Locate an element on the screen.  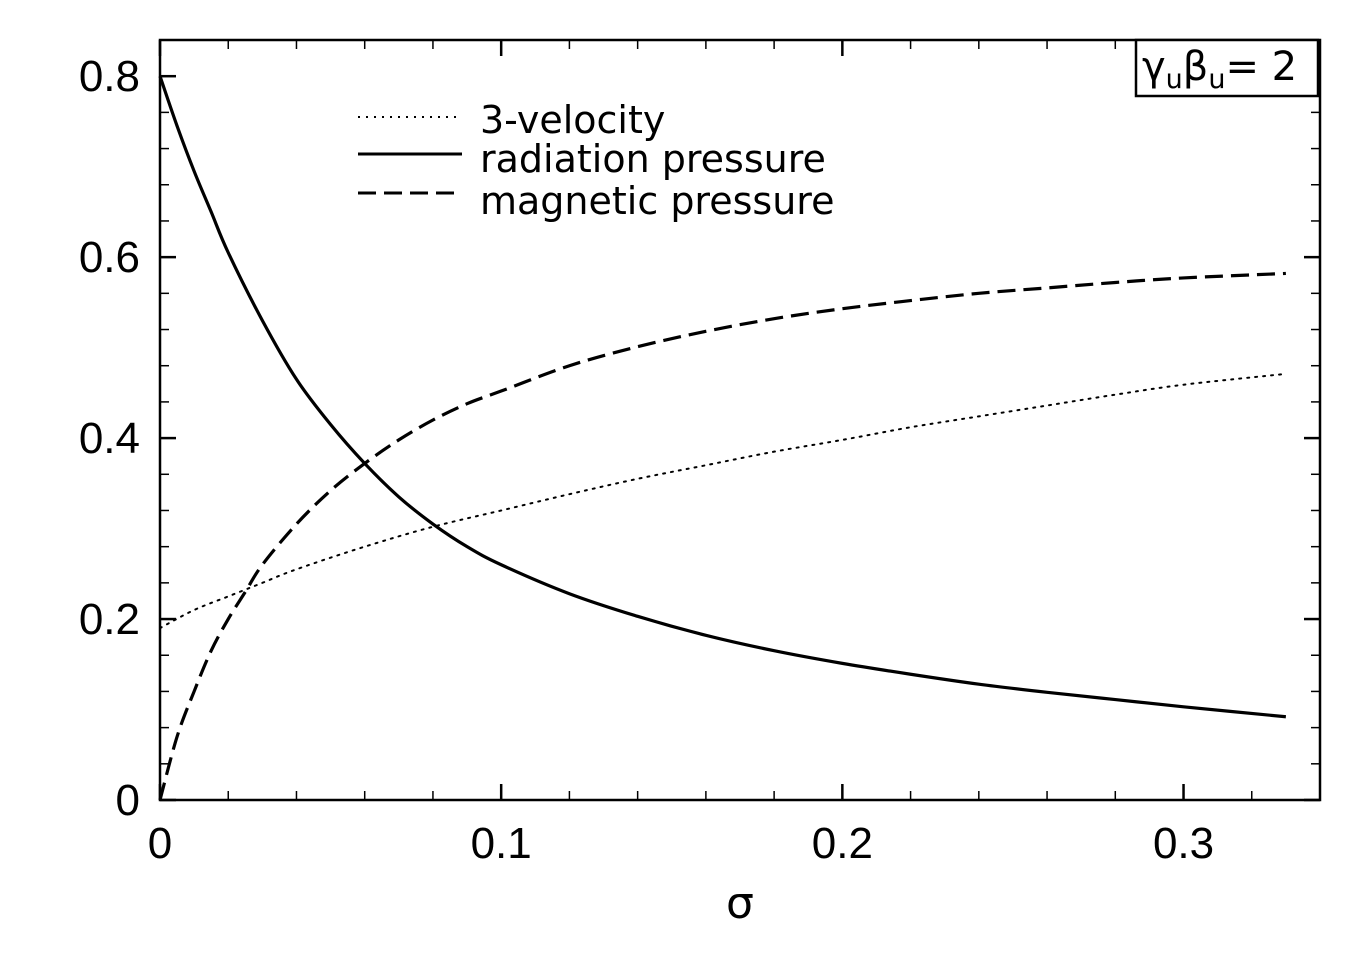
annotation-value: = 2 is located at coordinates (1261, 67).